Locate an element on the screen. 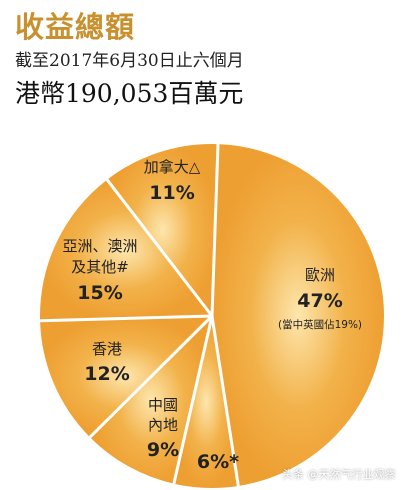 The height and width of the screenshot is (490, 409). slice-label-china-line2: 內地 is located at coordinates (163, 425).